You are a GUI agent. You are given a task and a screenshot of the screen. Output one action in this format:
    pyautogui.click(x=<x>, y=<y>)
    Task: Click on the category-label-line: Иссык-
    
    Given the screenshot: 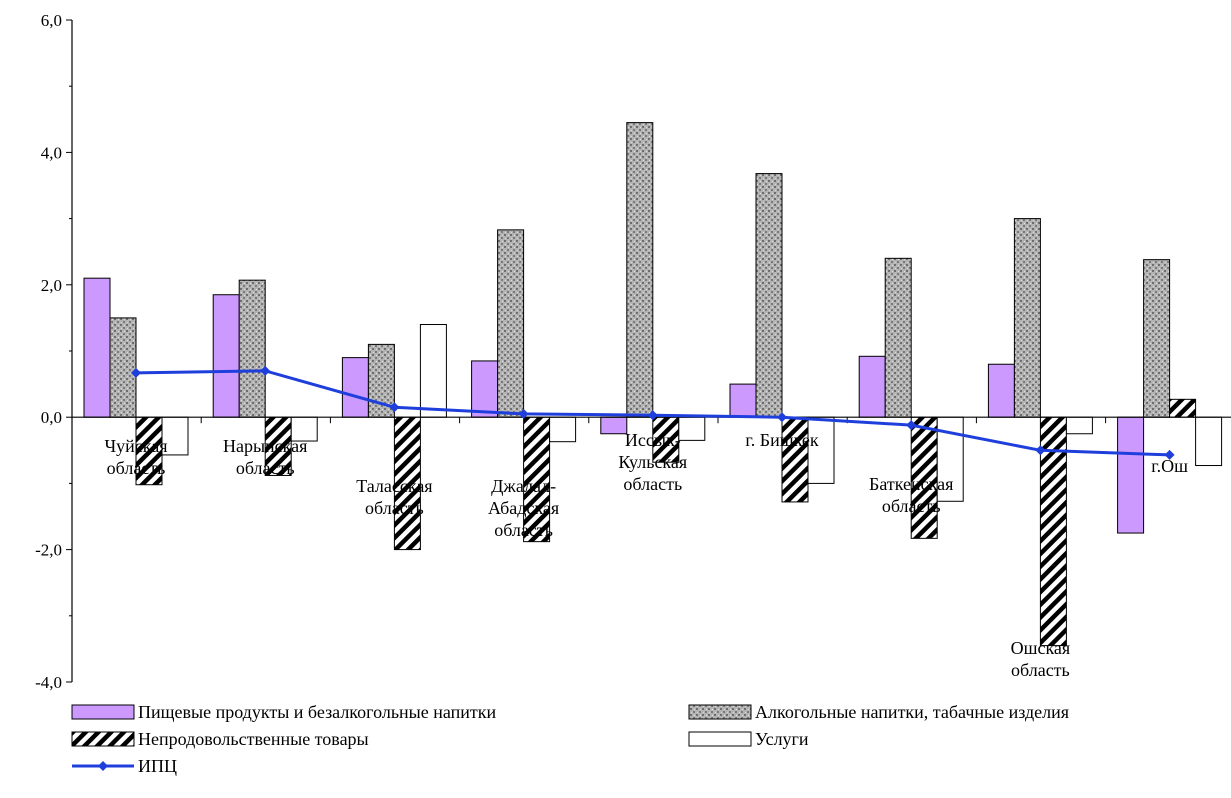 What is the action you would take?
    pyautogui.click(x=653, y=440)
    